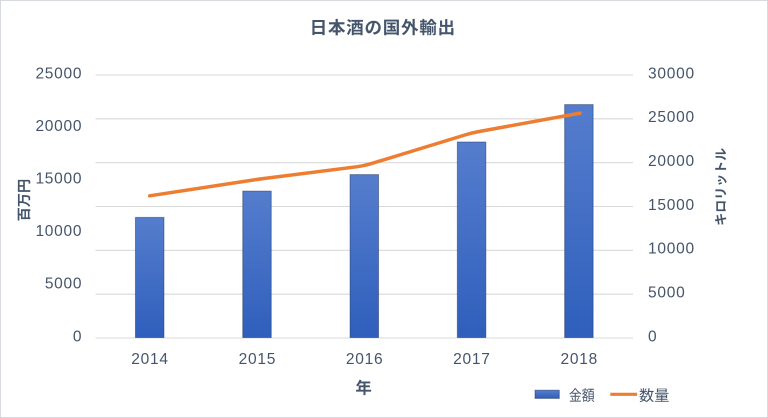 Image resolution: width=768 pixels, height=418 pixels. Describe the element at coordinates (364, 359) in the screenshot. I see `svg-text: 2016` at that location.